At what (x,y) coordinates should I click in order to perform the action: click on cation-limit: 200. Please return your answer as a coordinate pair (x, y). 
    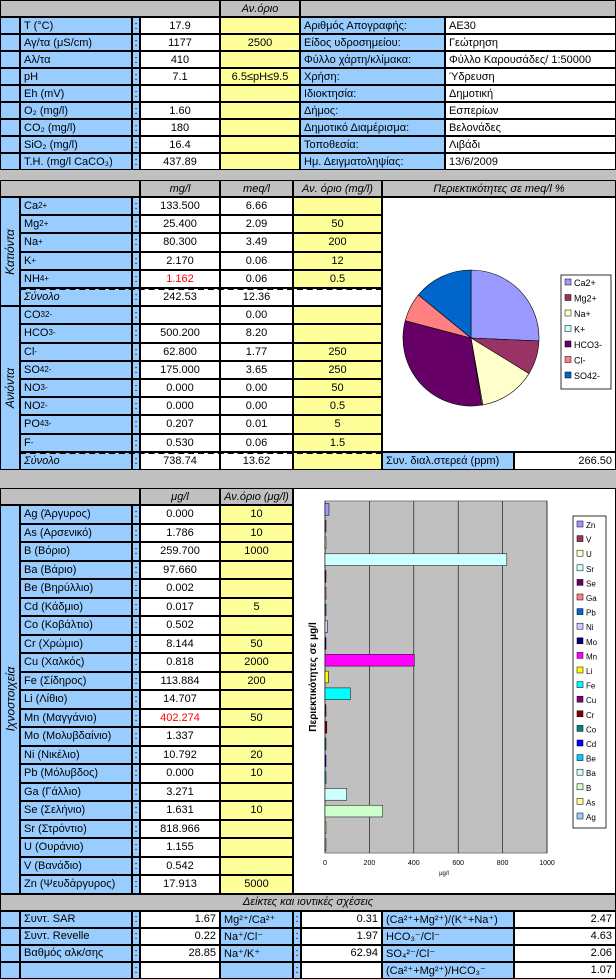
    Looking at the image, I should click on (337, 242).